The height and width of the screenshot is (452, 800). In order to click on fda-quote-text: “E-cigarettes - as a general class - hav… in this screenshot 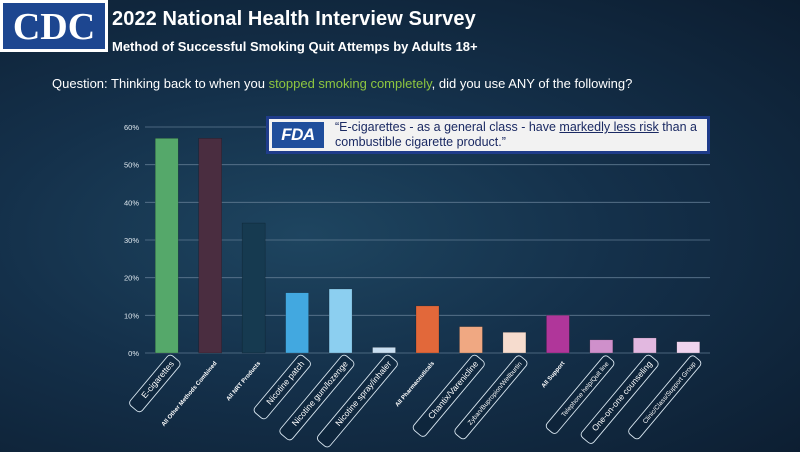, I will do `click(520, 135)`.